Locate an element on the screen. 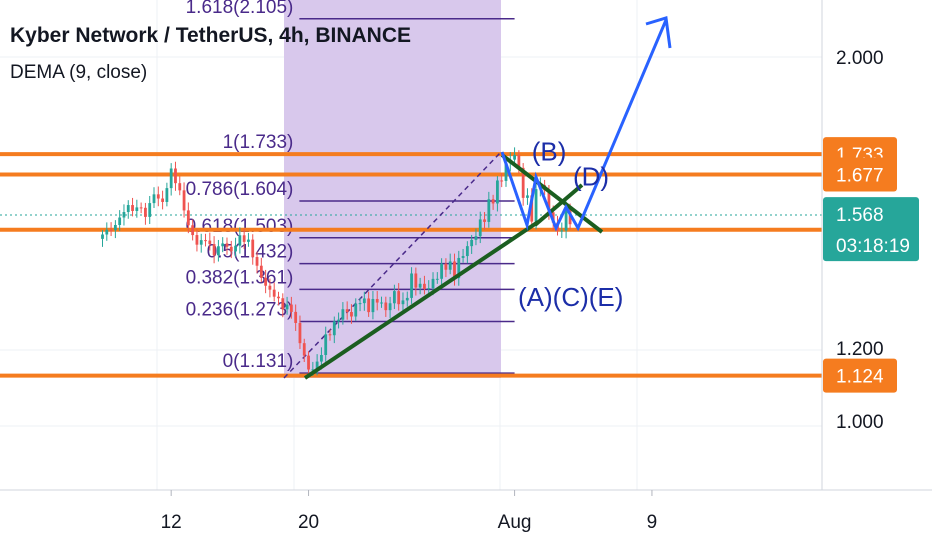 This screenshot has height=550, width=932. fib-level-label: 1(1.733) is located at coordinates (258, 142).